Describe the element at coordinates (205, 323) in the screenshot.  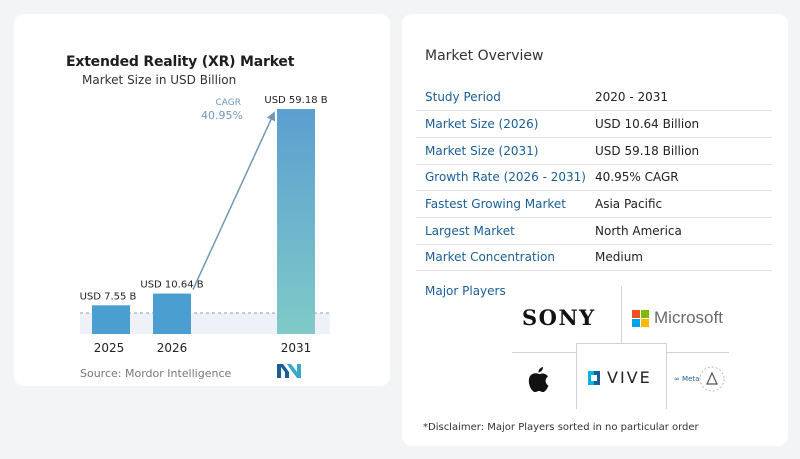
I see `chart-baseline-band` at that location.